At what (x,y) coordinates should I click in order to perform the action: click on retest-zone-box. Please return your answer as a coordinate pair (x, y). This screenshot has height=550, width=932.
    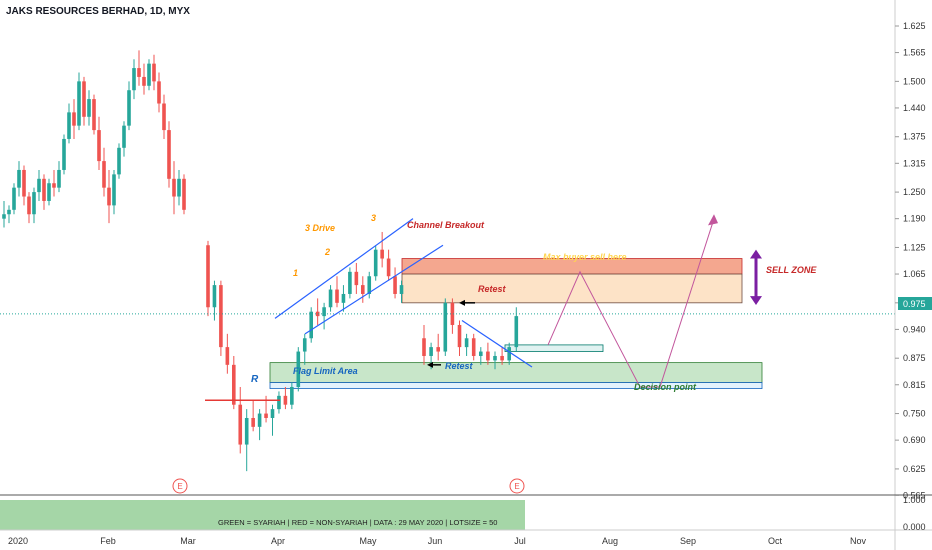
    Looking at the image, I should click on (572, 288).